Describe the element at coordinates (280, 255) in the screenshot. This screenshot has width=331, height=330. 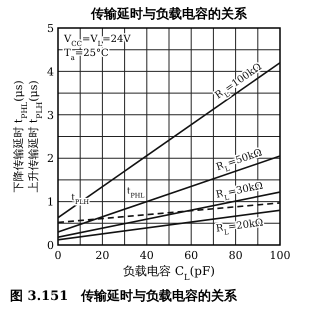
I see `x-tick-label: 100` at that location.